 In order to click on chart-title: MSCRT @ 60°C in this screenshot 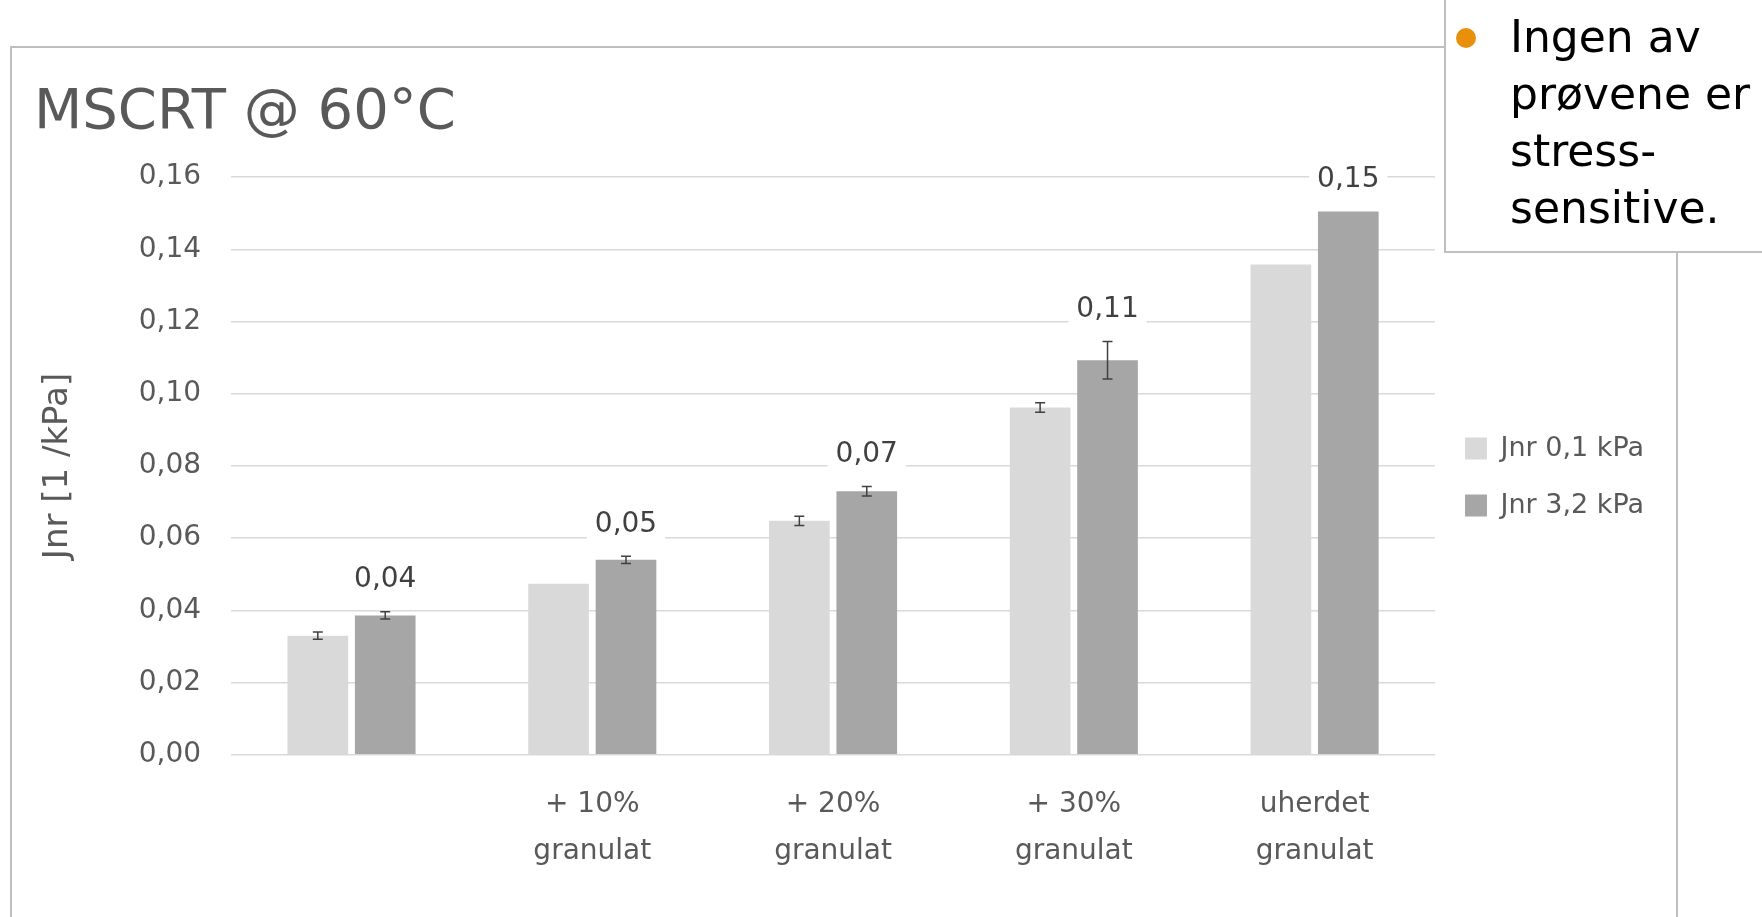, I will do `click(245, 109)`.